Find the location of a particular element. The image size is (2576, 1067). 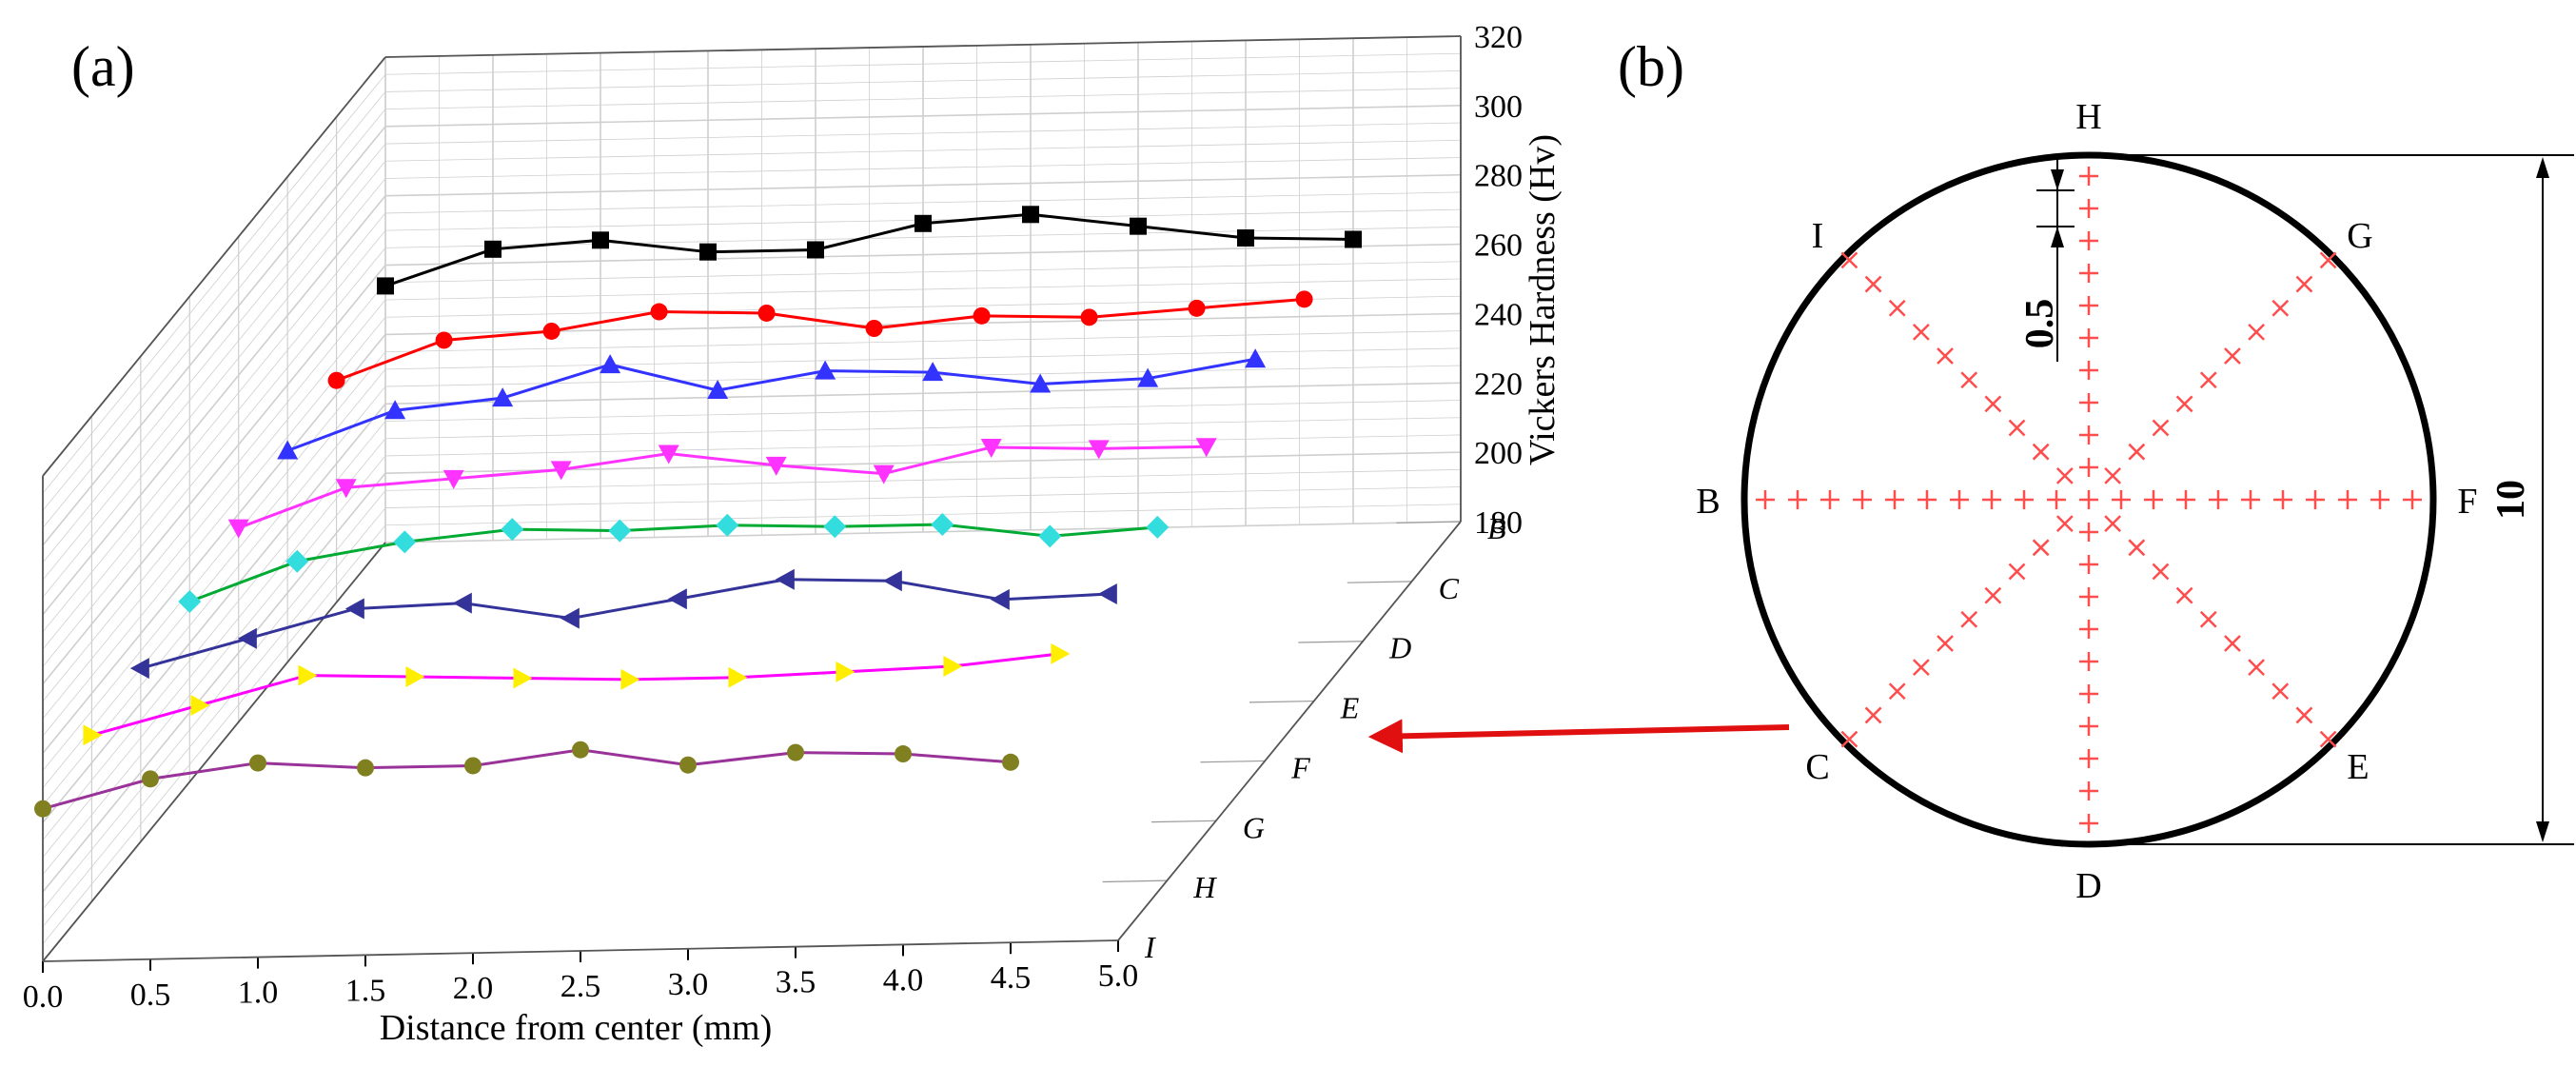

x-tick-label: 2.0 is located at coordinates (473, 988).